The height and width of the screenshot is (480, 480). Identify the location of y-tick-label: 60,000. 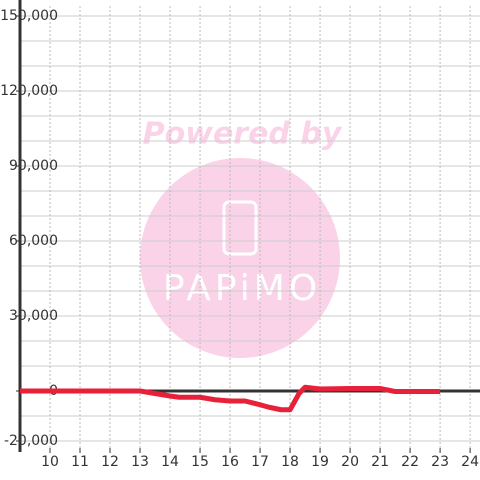
(33, 241).